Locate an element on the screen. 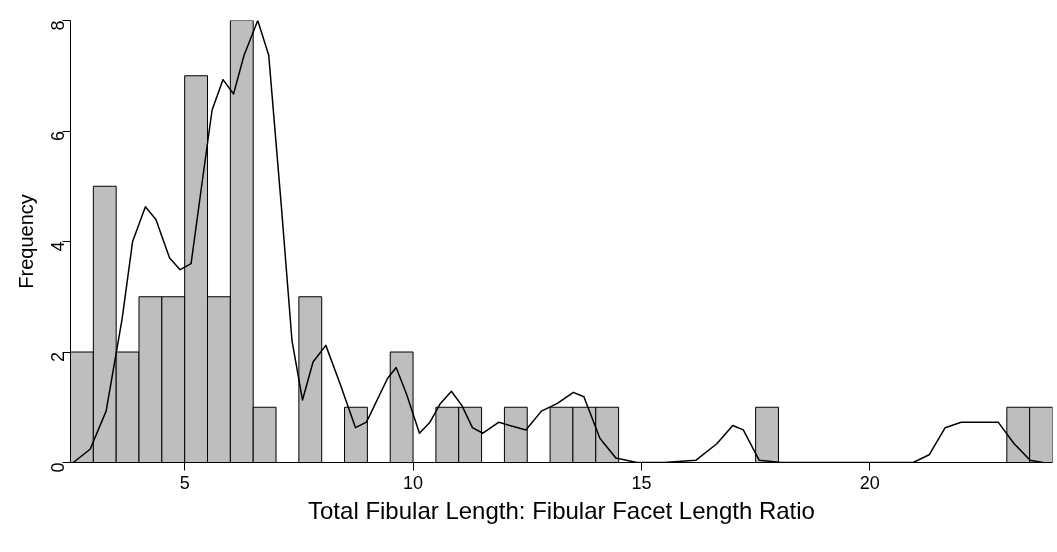  y-tick-label: 6 is located at coordinates (58, 136).